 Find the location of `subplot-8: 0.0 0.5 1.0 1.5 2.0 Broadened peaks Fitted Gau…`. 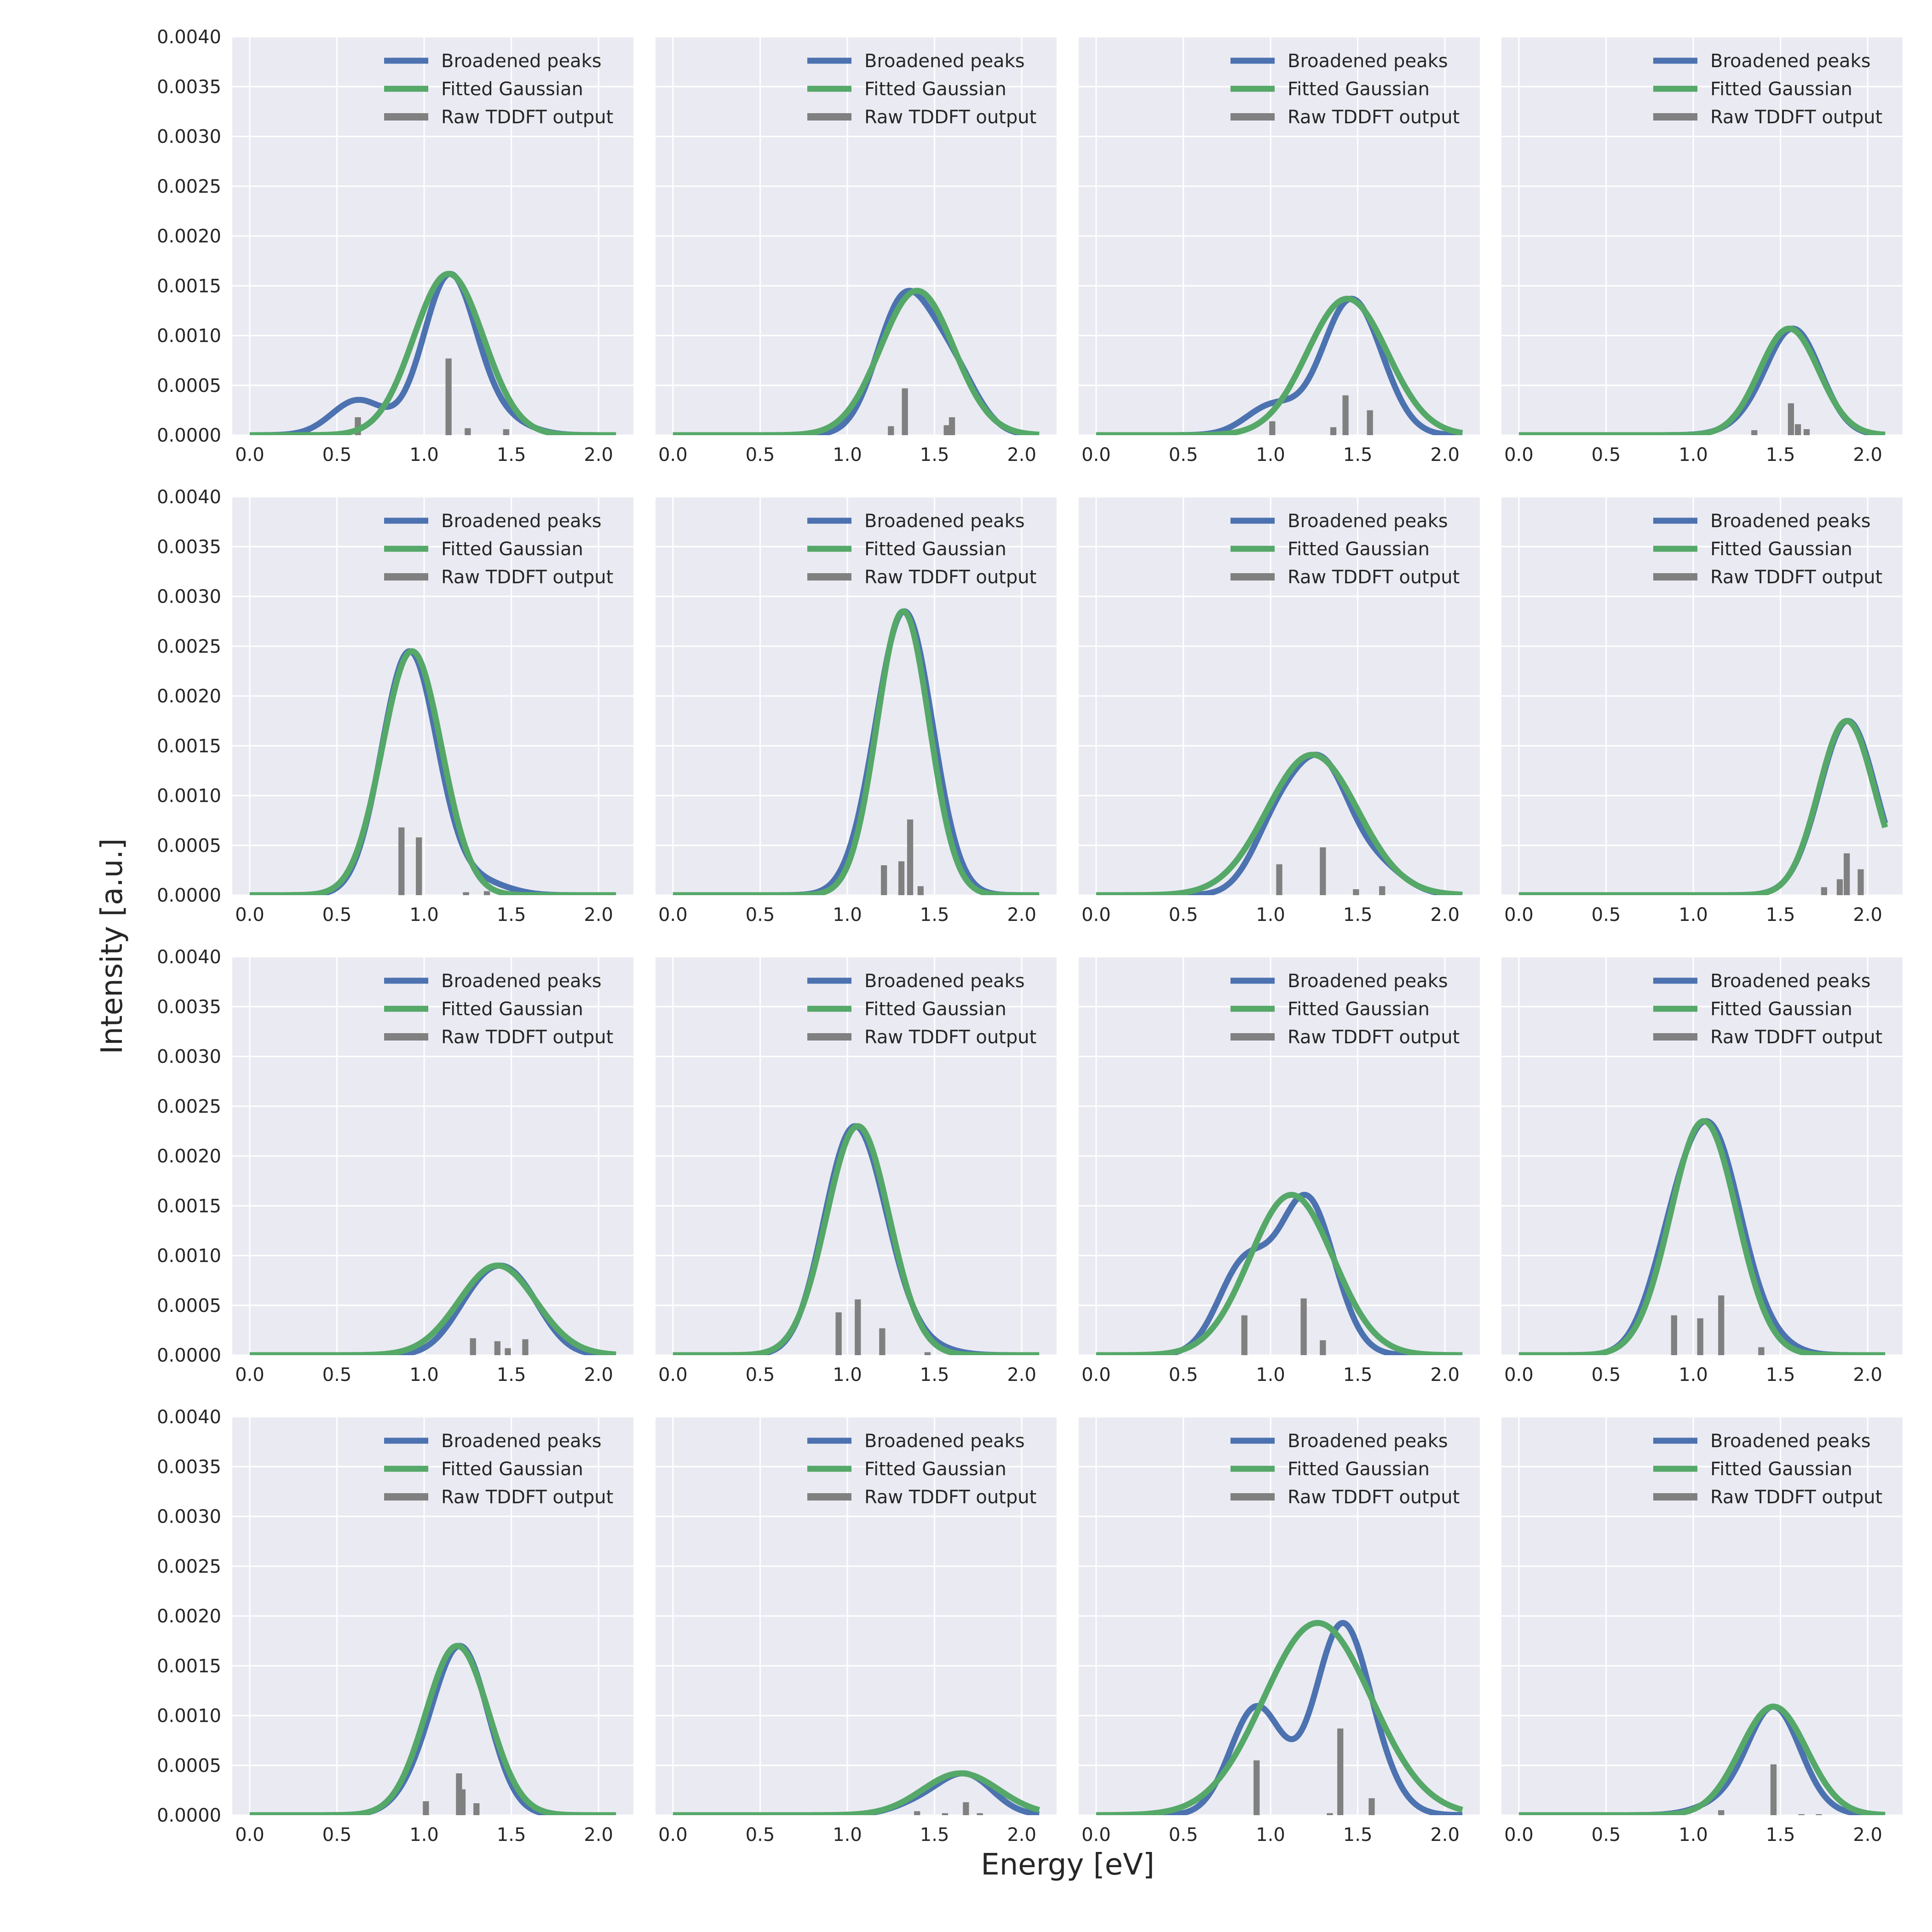

subplot-8: 0.0 0.5 1.0 1.5 2.0 Broadened peaks Fitted Gau… is located at coordinates (1702, 711).